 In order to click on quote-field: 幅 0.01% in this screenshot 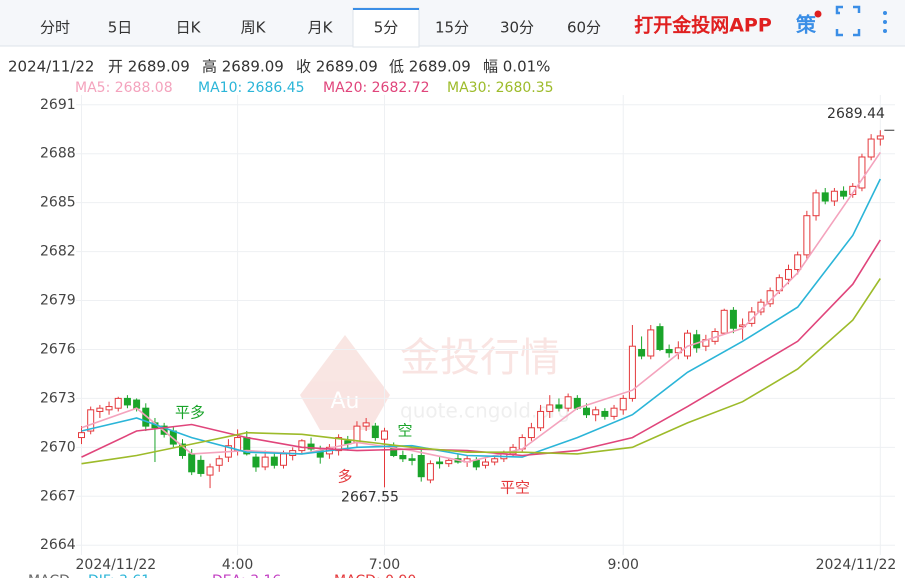, I will do `click(516, 67)`.